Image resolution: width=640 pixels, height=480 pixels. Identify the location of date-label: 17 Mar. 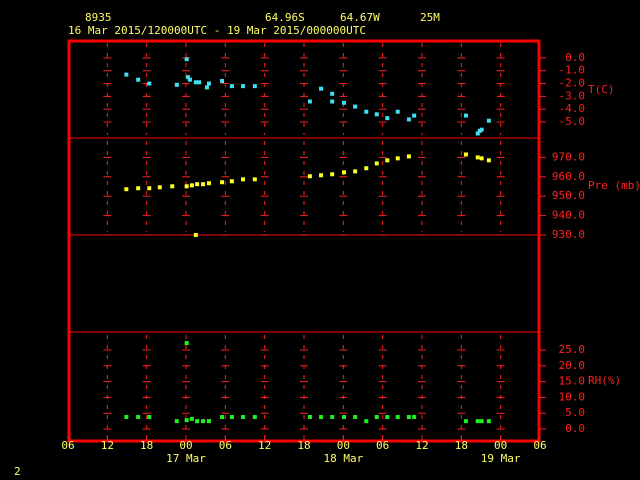
(186, 458).